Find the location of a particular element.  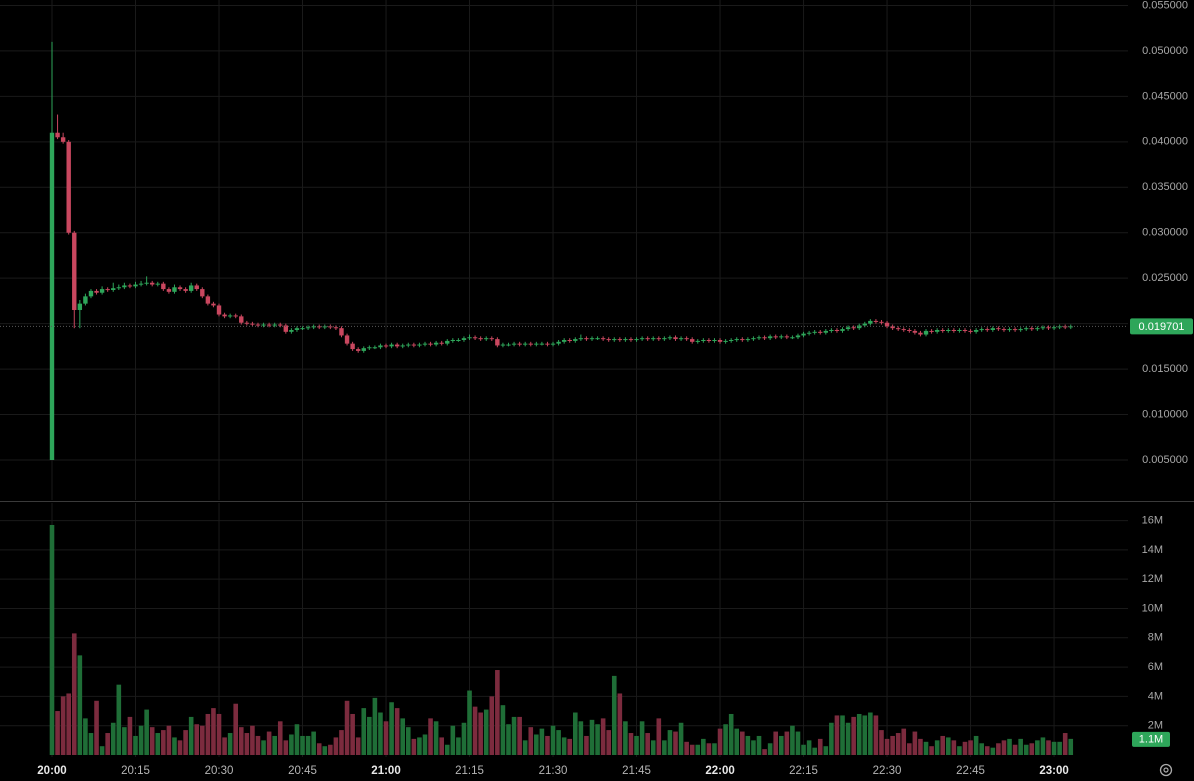

last-price-tag is located at coordinates (1161, 326).